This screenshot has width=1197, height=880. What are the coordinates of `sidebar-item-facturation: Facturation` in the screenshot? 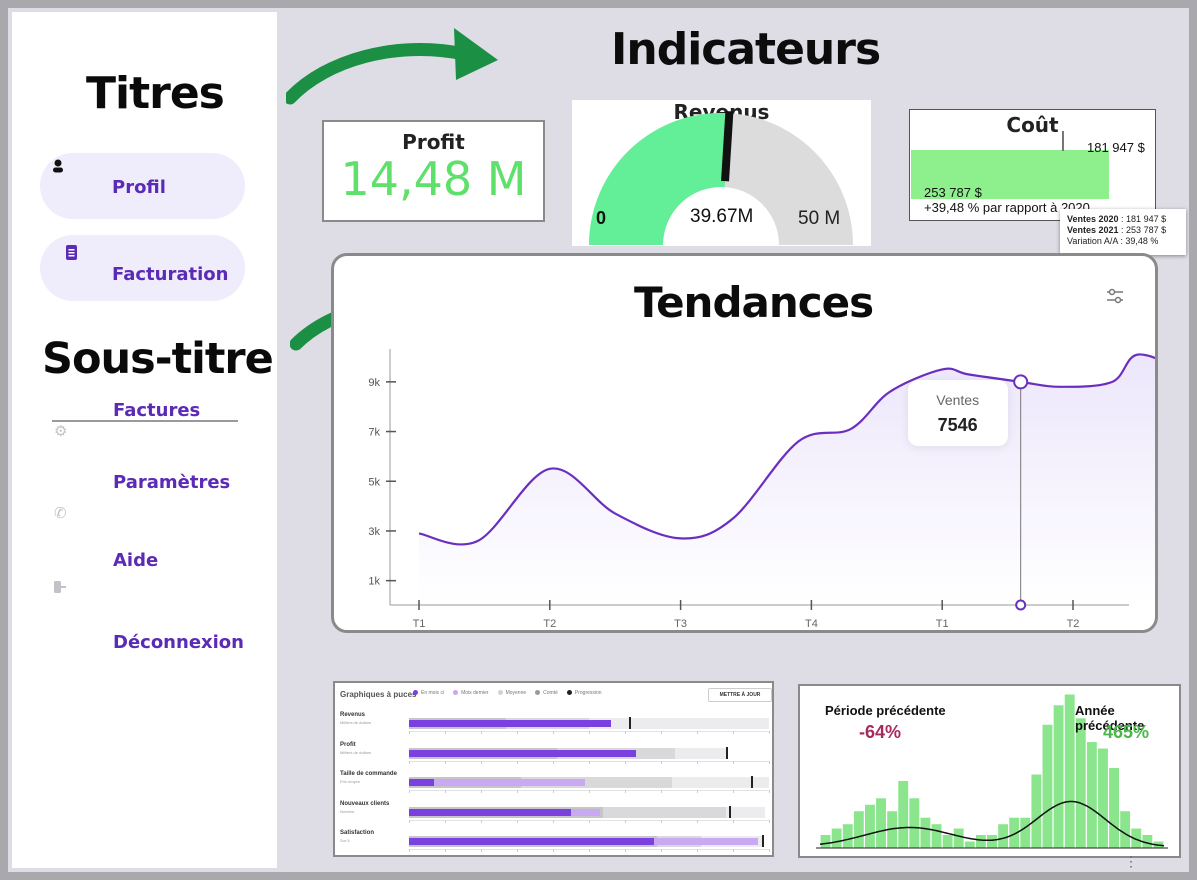 It's located at (142, 268).